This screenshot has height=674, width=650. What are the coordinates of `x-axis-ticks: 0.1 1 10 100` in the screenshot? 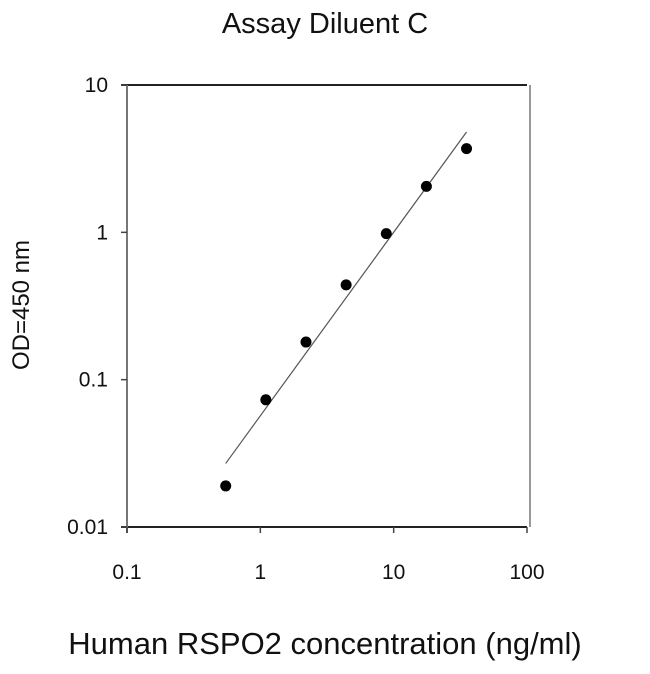 It's located at (328, 555).